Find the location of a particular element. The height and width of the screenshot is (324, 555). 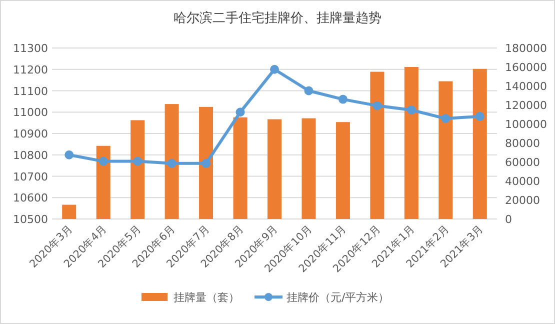

y2-tick-label: 0 is located at coordinates (508, 219).